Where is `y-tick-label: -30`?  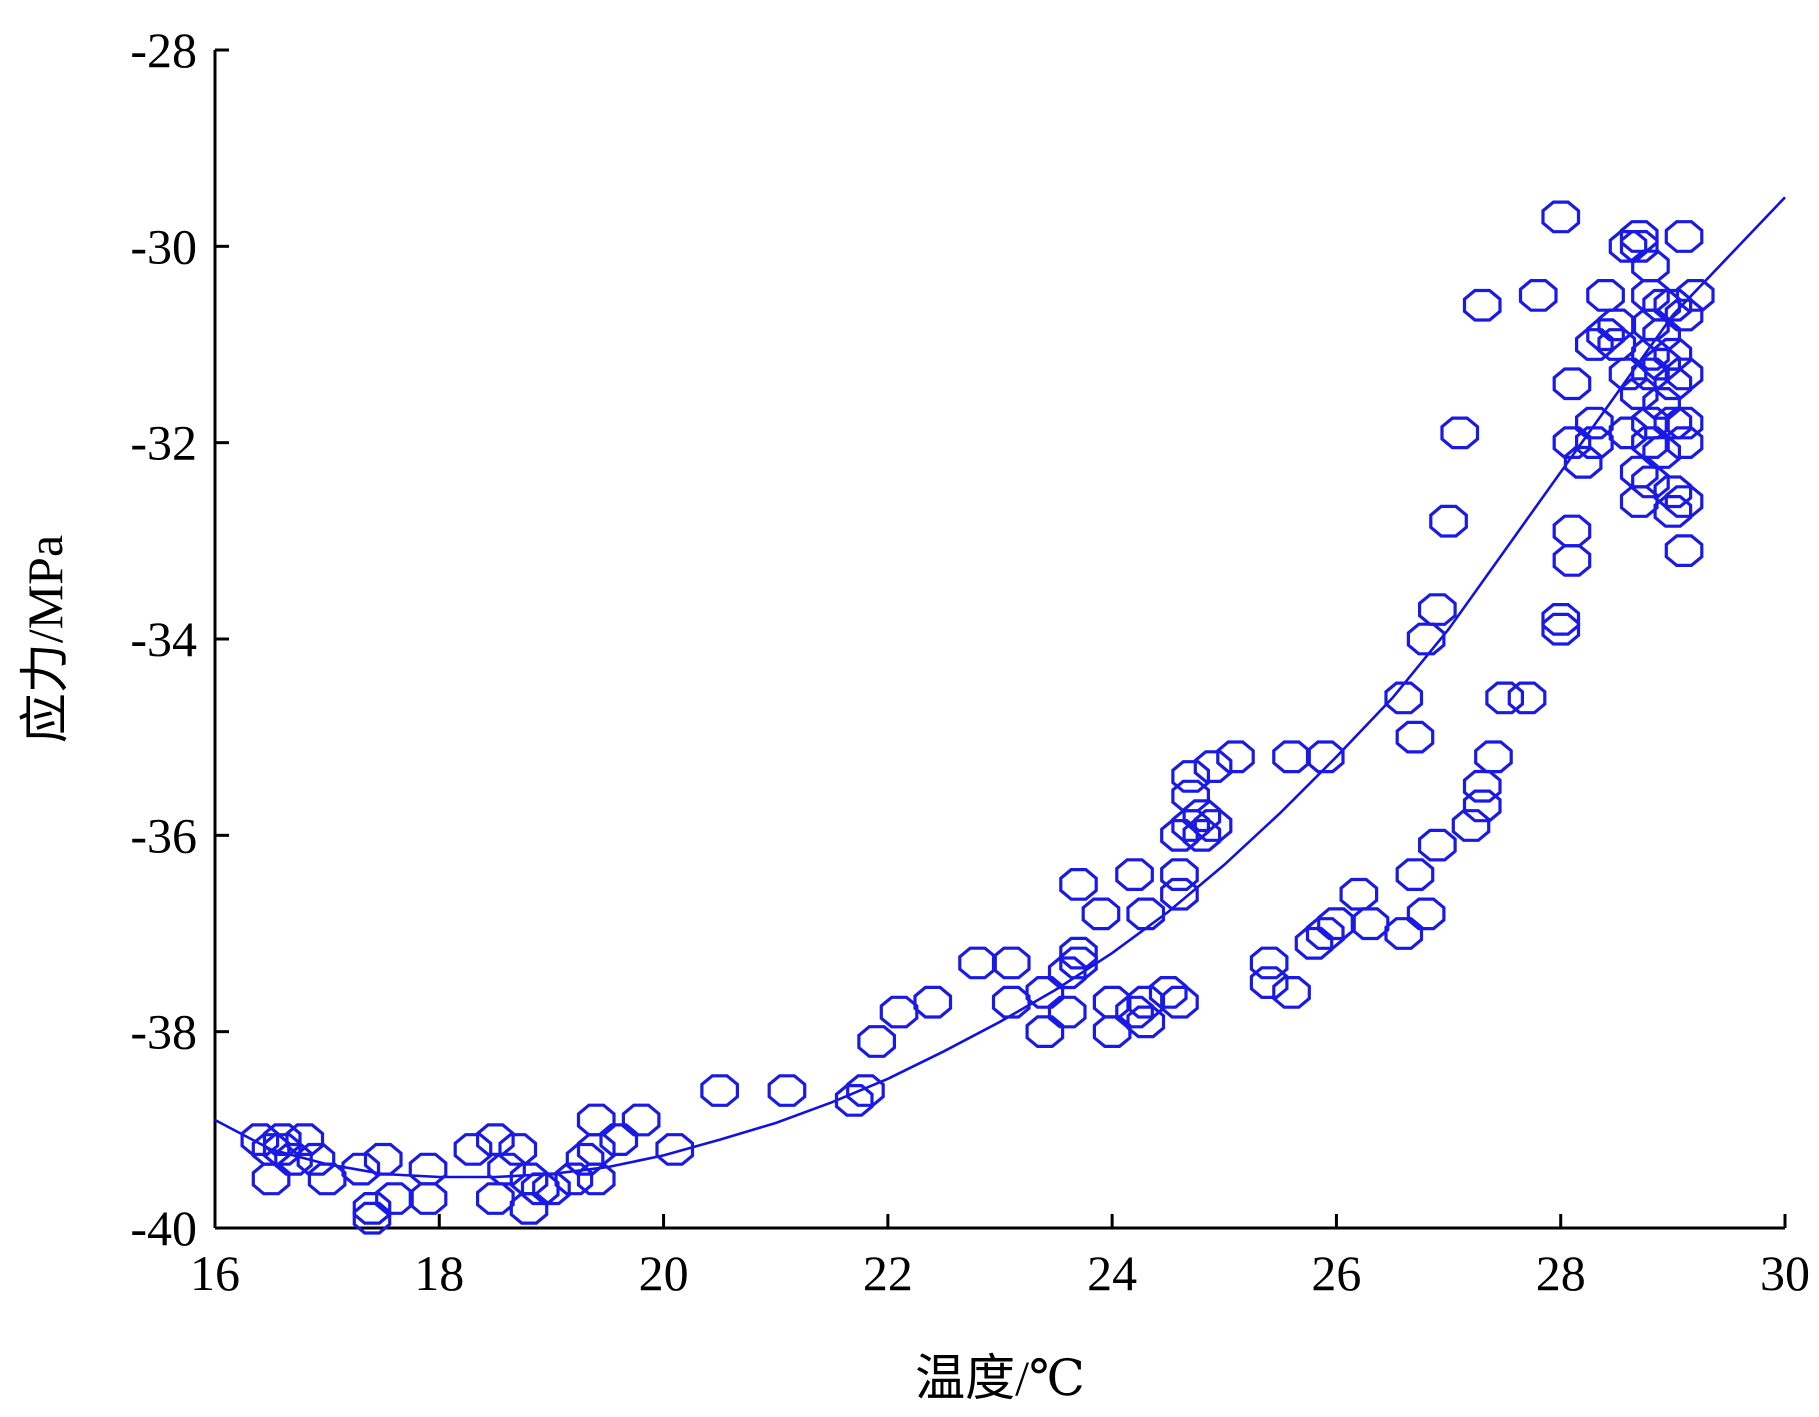
y-tick-label: -30 is located at coordinates (163, 246).